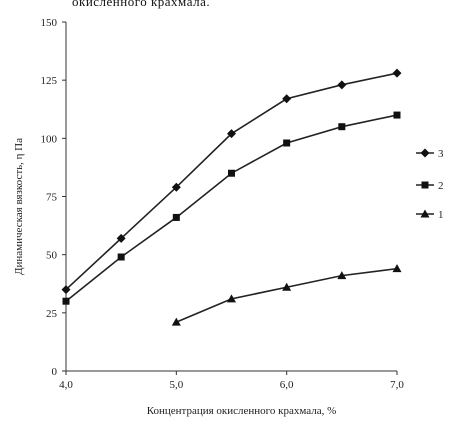  I want to click on y-tick-label: 75, so click(52, 198).